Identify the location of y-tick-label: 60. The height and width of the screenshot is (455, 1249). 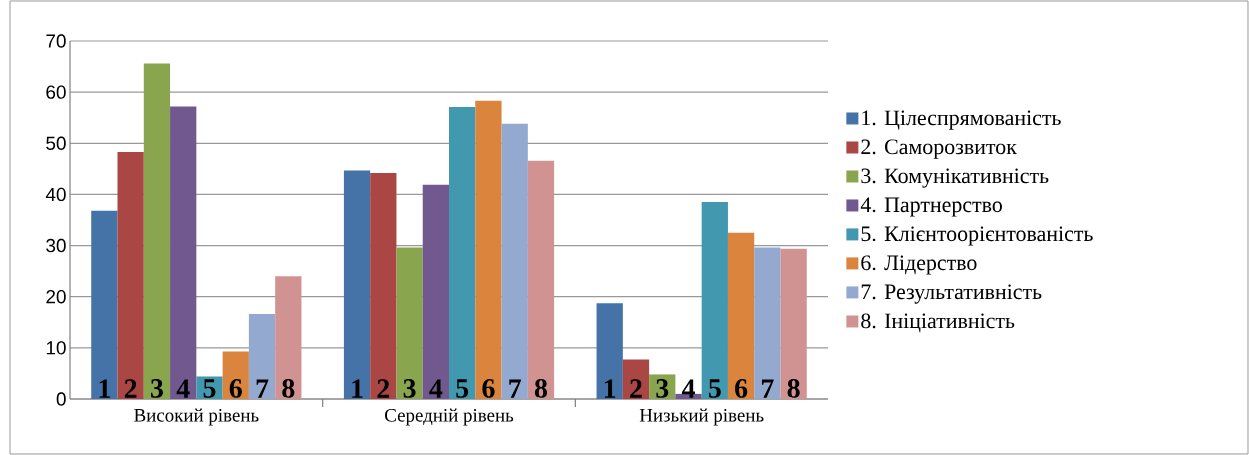
(56, 92).